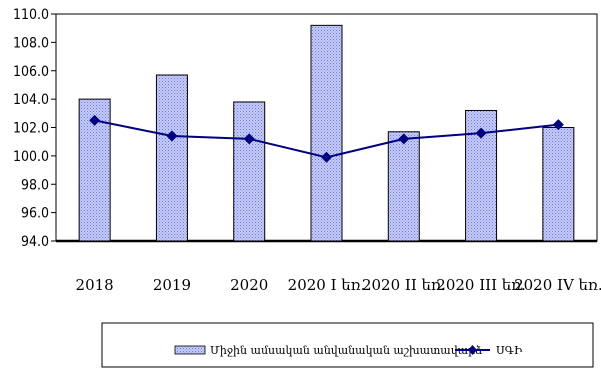  Describe the element at coordinates (31, 15) in the screenshot. I see `y-tick-label: 110.0` at that location.